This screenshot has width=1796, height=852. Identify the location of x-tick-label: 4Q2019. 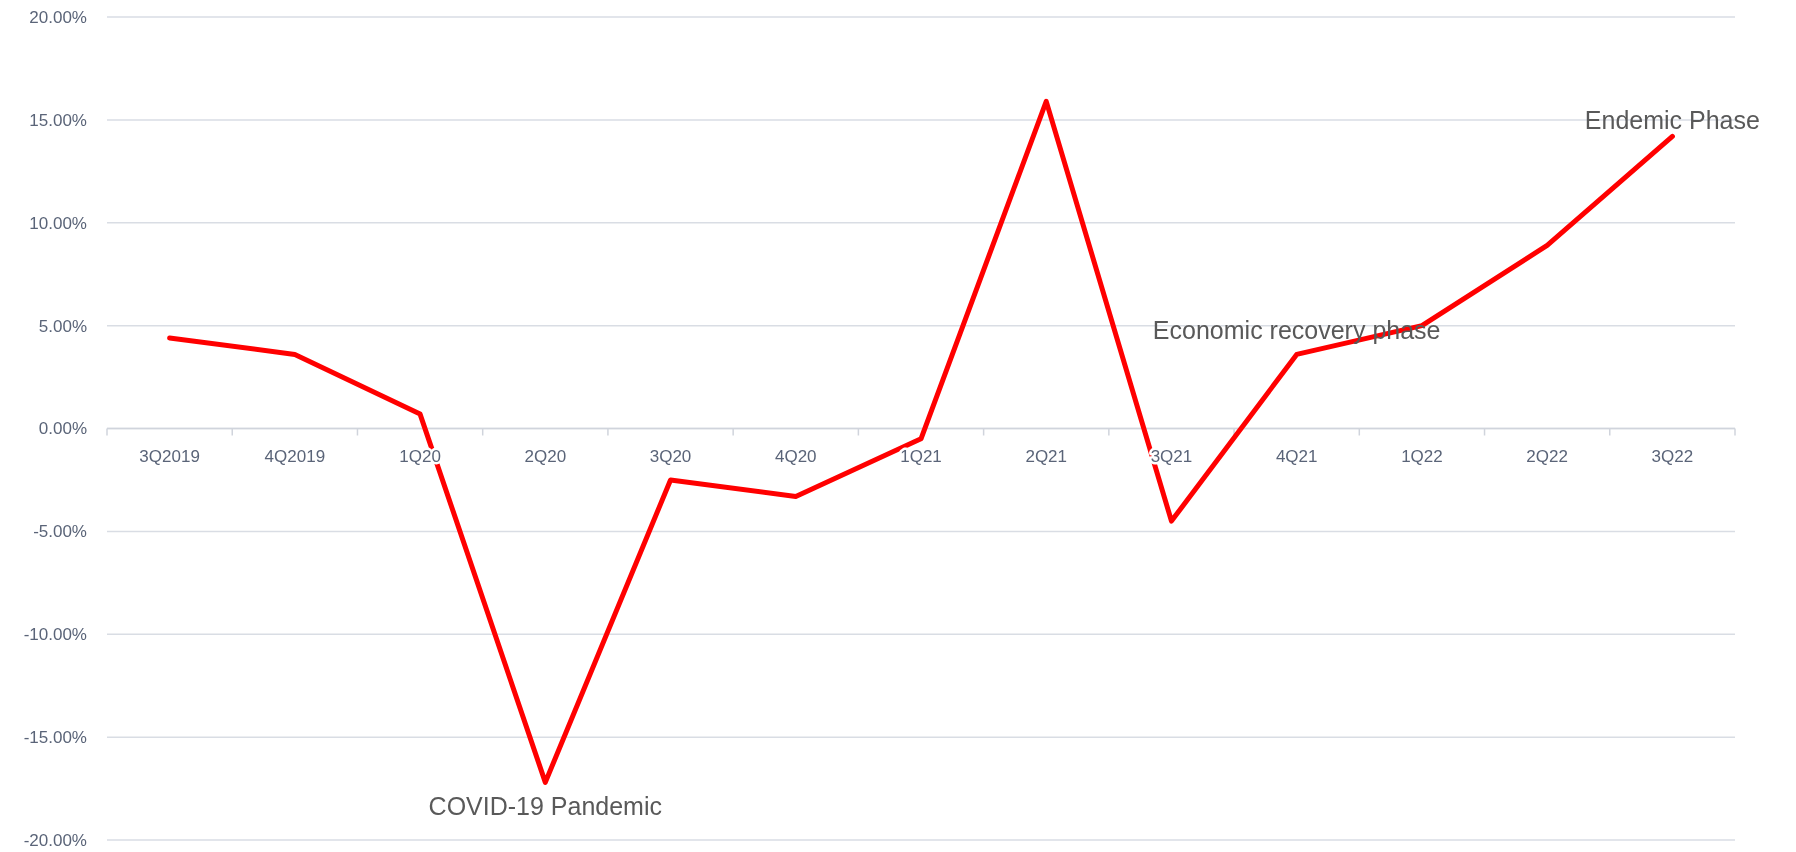
(295, 456).